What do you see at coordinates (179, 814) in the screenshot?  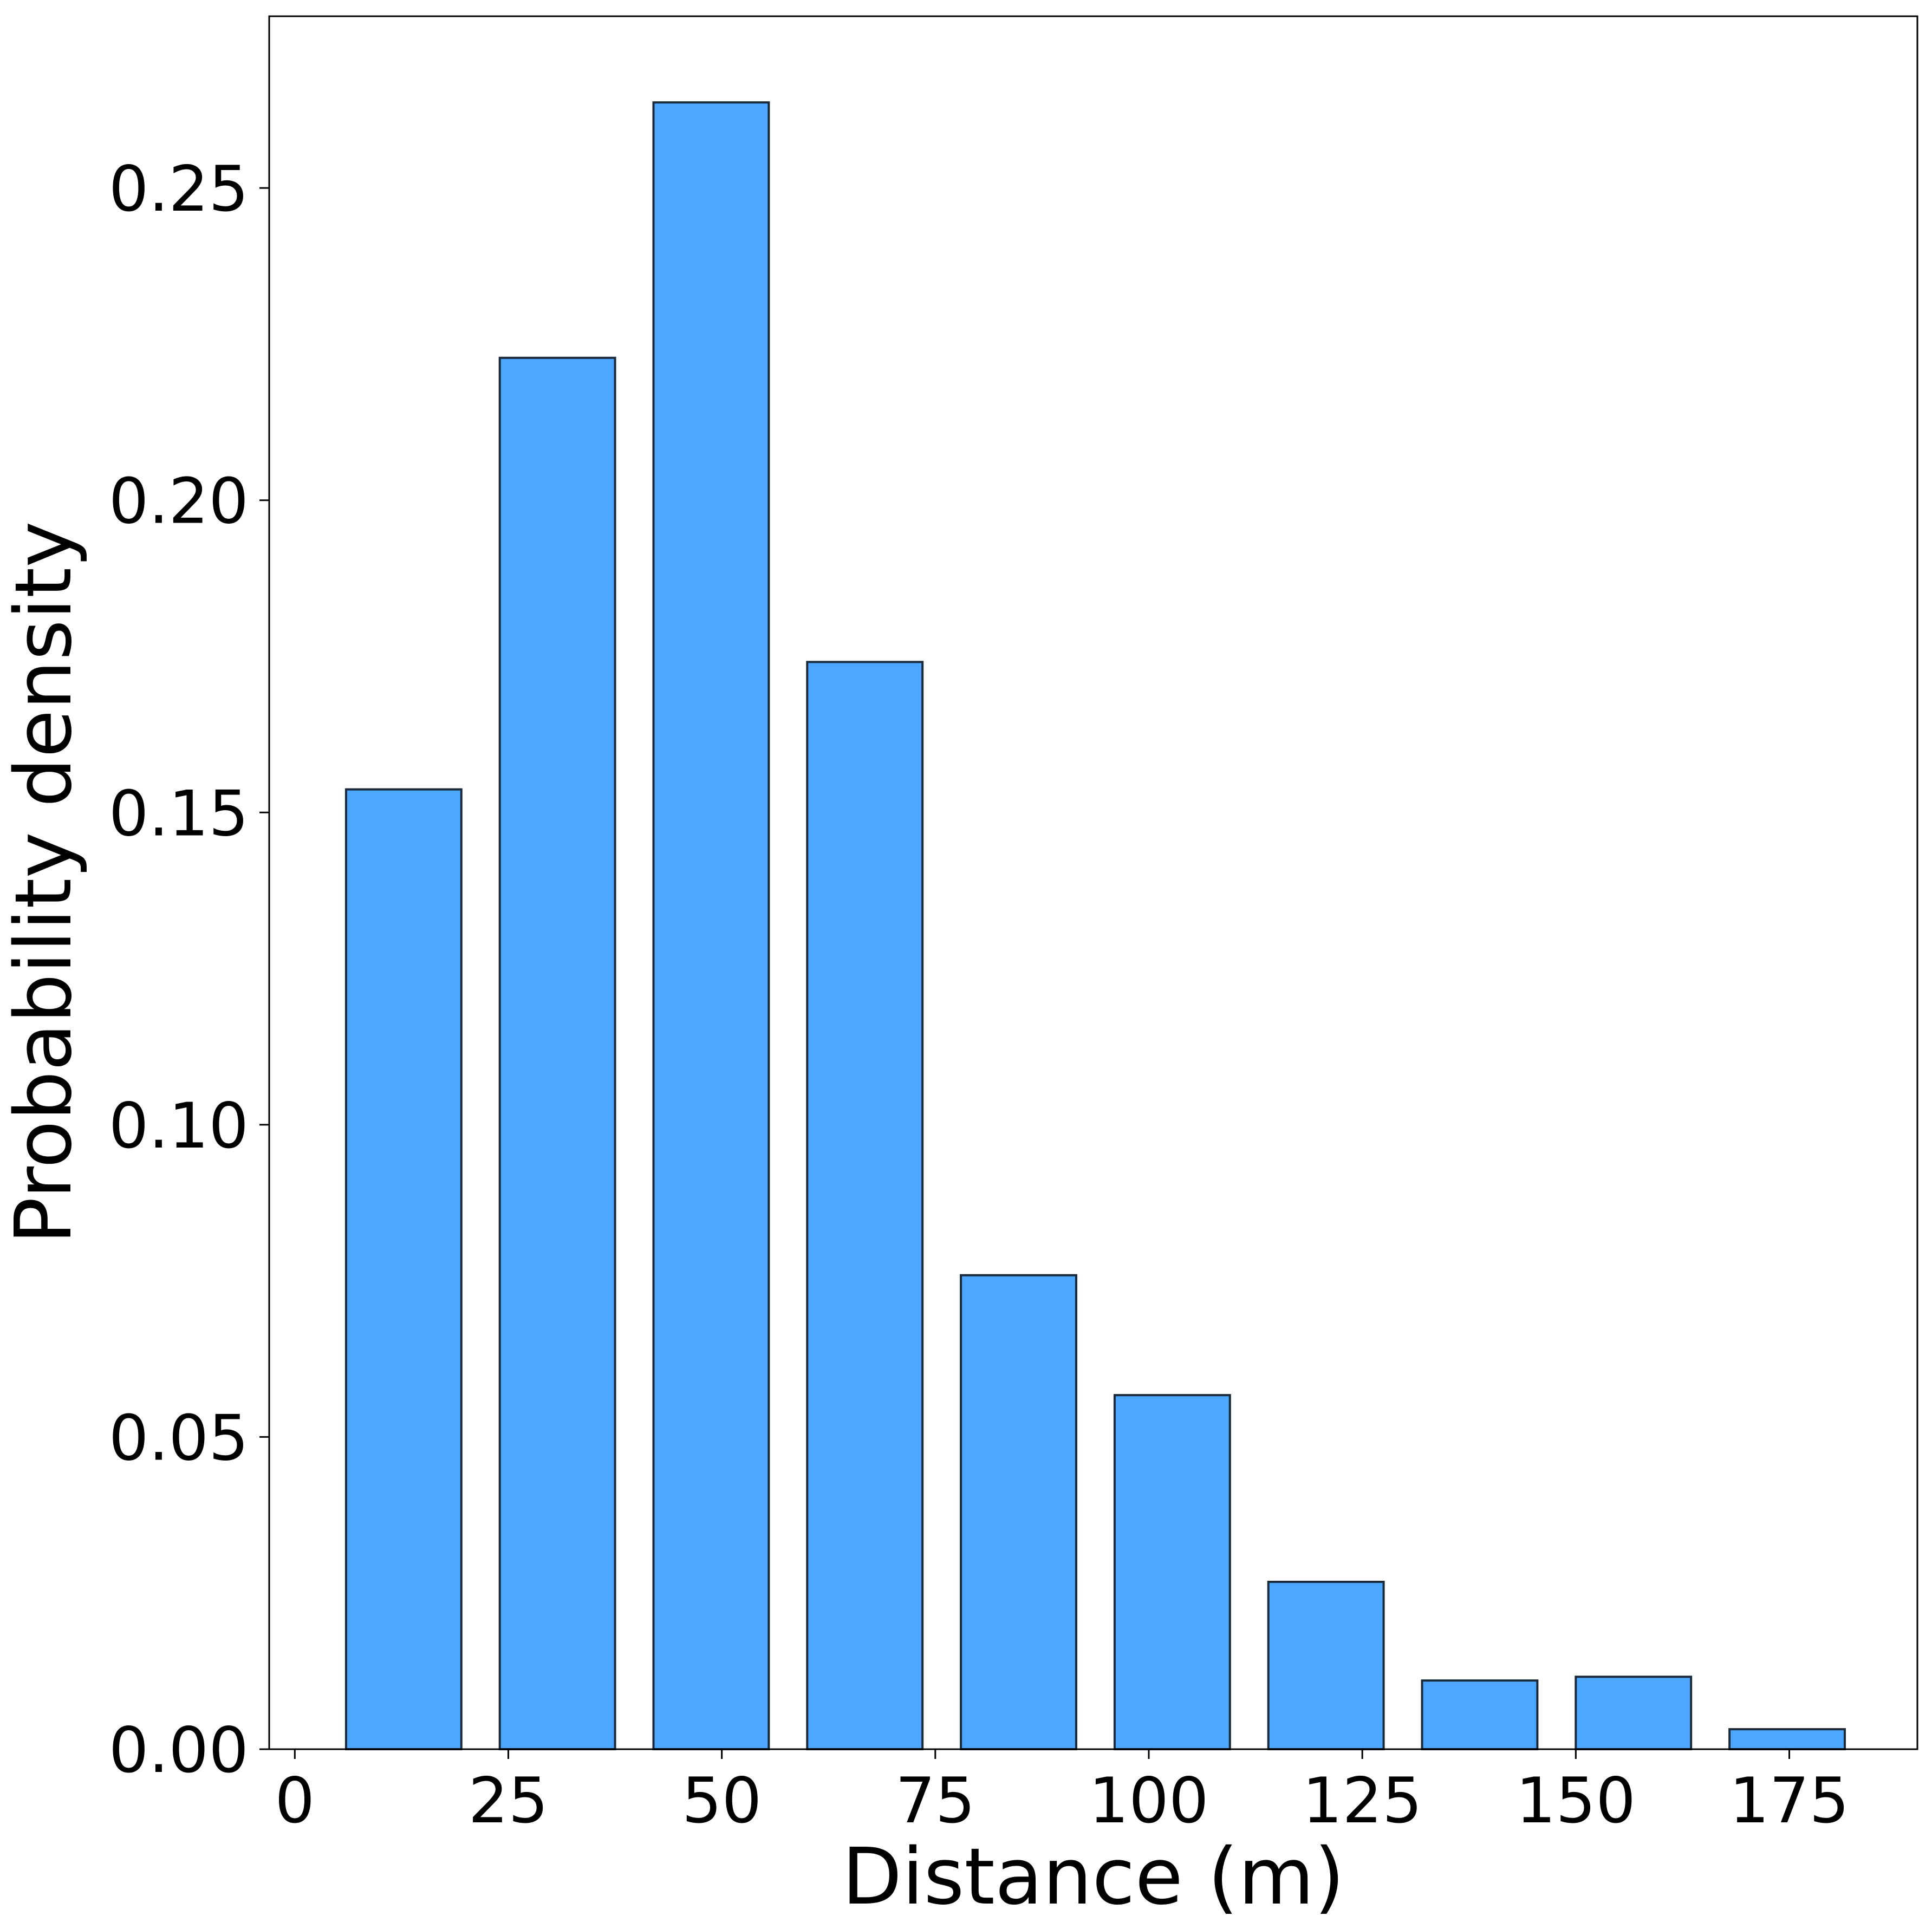 I see `y-tick-label: 0.15` at bounding box center [179, 814].